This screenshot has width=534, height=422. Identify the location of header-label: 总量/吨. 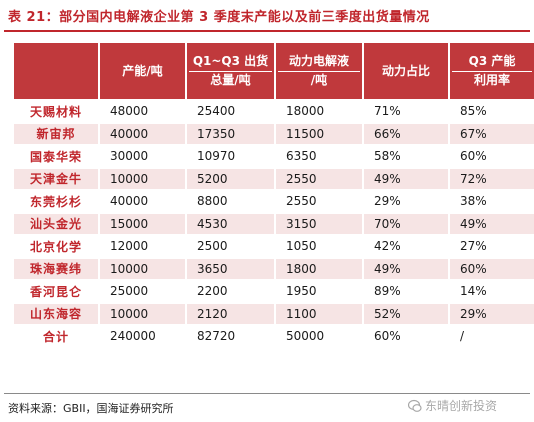
(230, 80).